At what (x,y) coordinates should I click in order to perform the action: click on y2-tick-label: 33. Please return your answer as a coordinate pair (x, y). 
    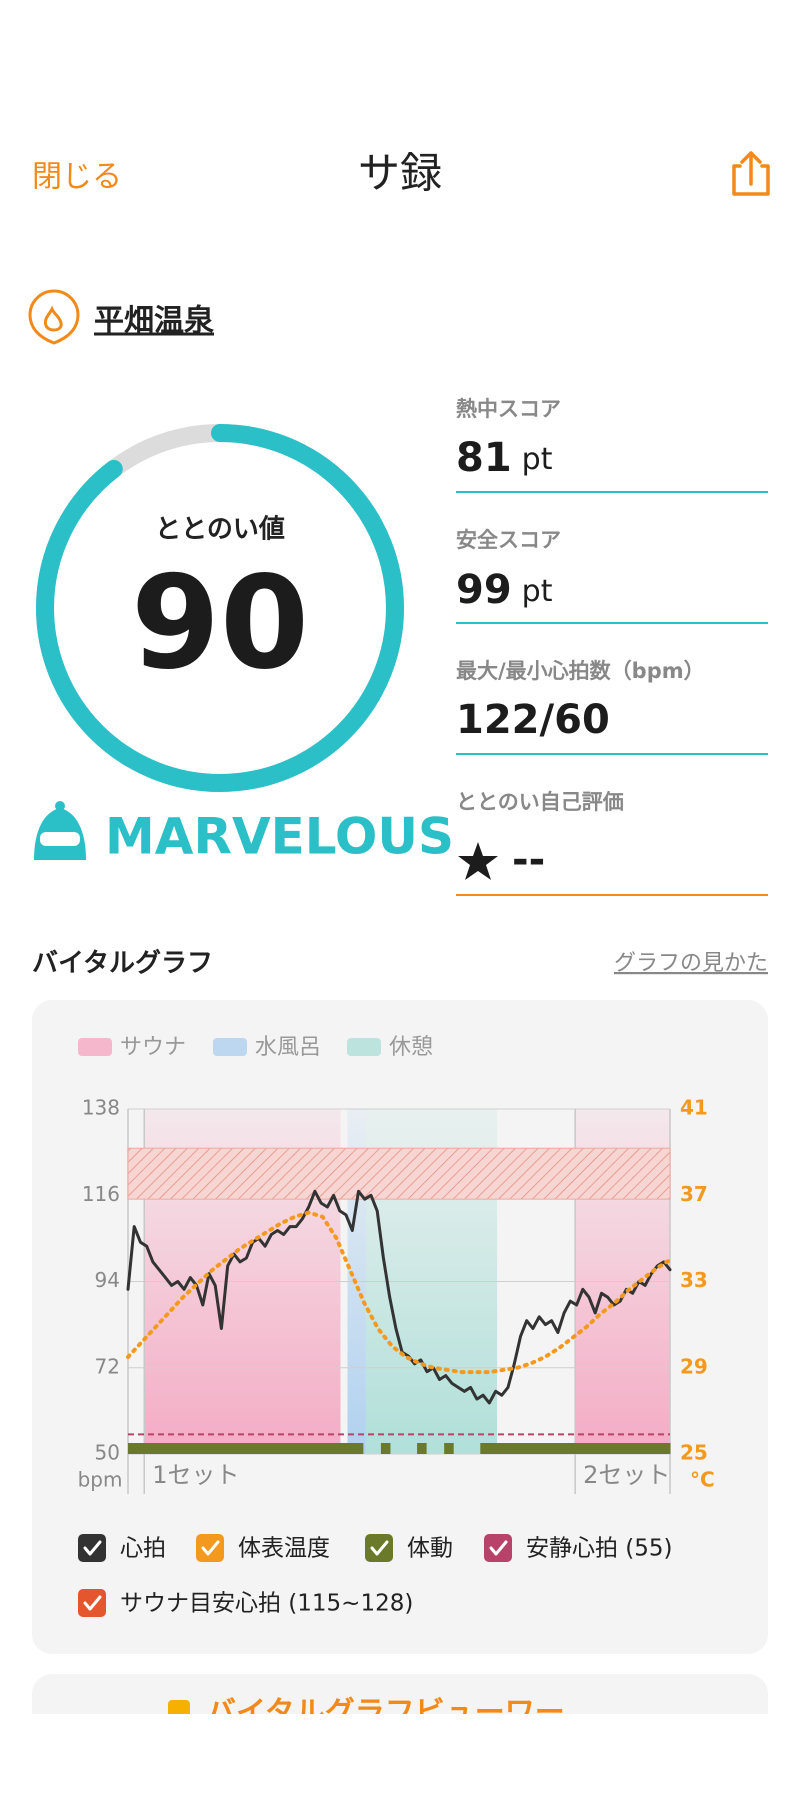
    Looking at the image, I should click on (694, 1280).